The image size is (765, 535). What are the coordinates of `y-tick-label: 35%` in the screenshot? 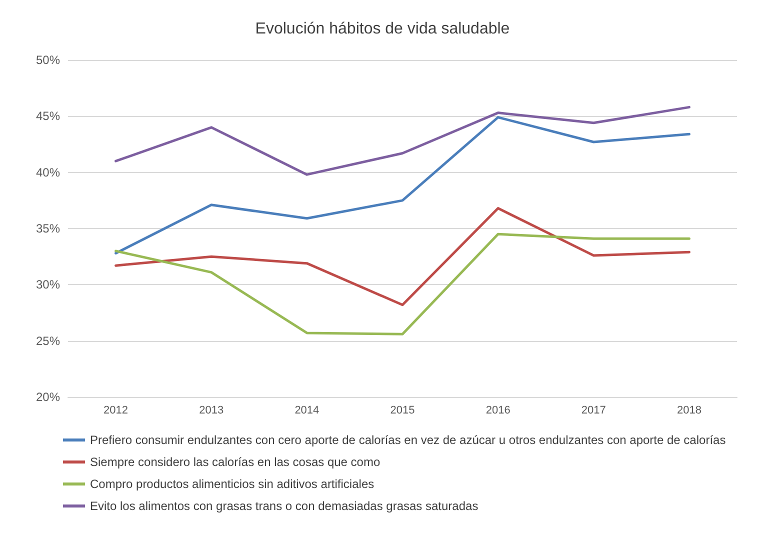 It's located at (48, 229).